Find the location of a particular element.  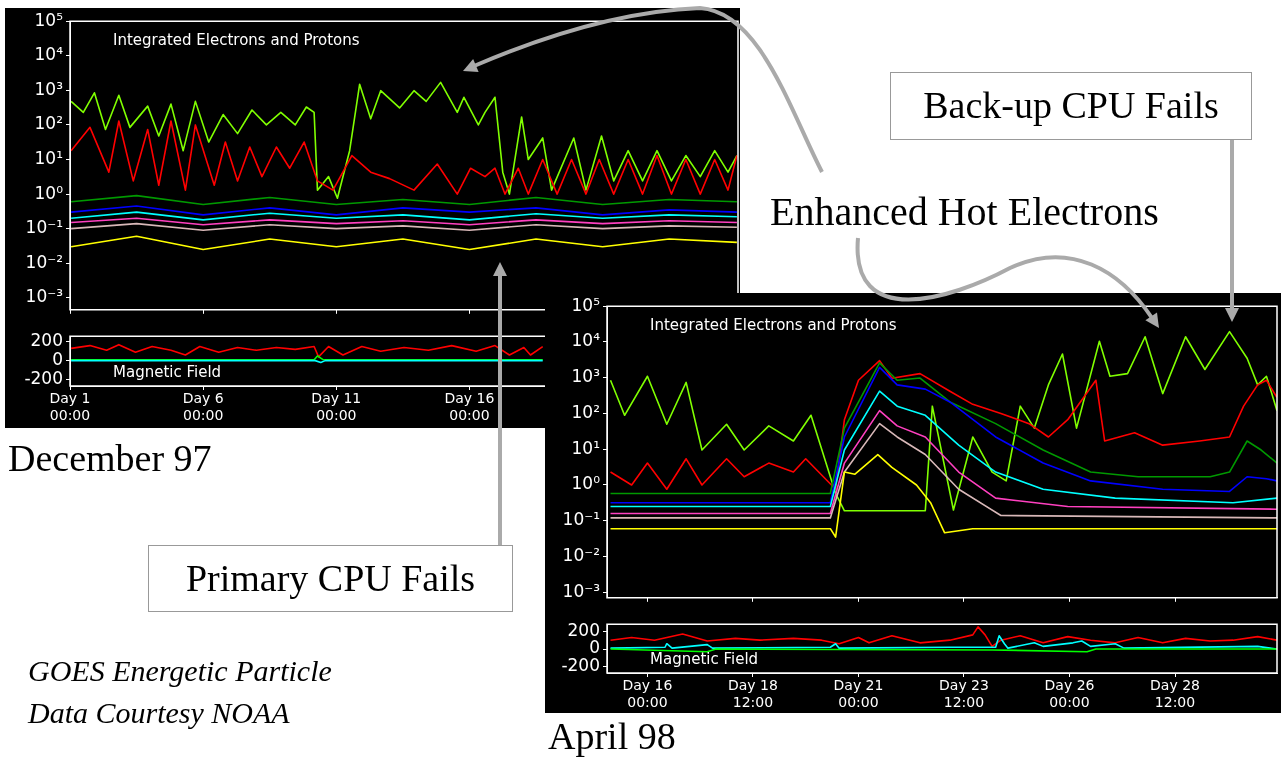

x-tick-label: Day 1 00:00 is located at coordinates (70, 406).